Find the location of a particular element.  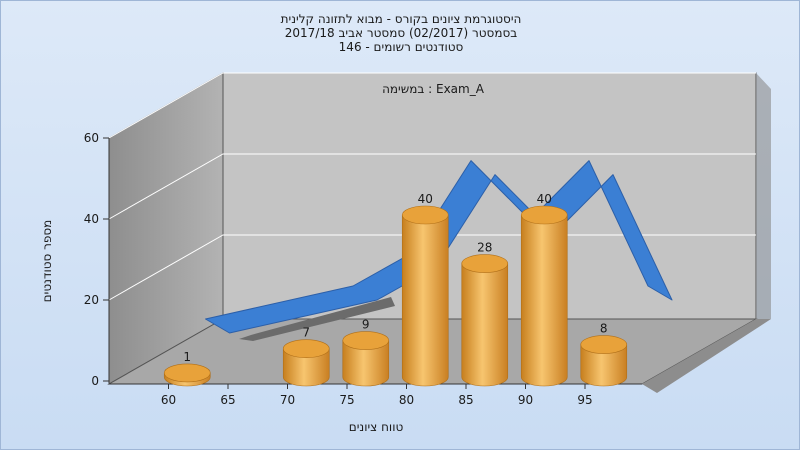

x-tick-label: 95 is located at coordinates (584, 400).